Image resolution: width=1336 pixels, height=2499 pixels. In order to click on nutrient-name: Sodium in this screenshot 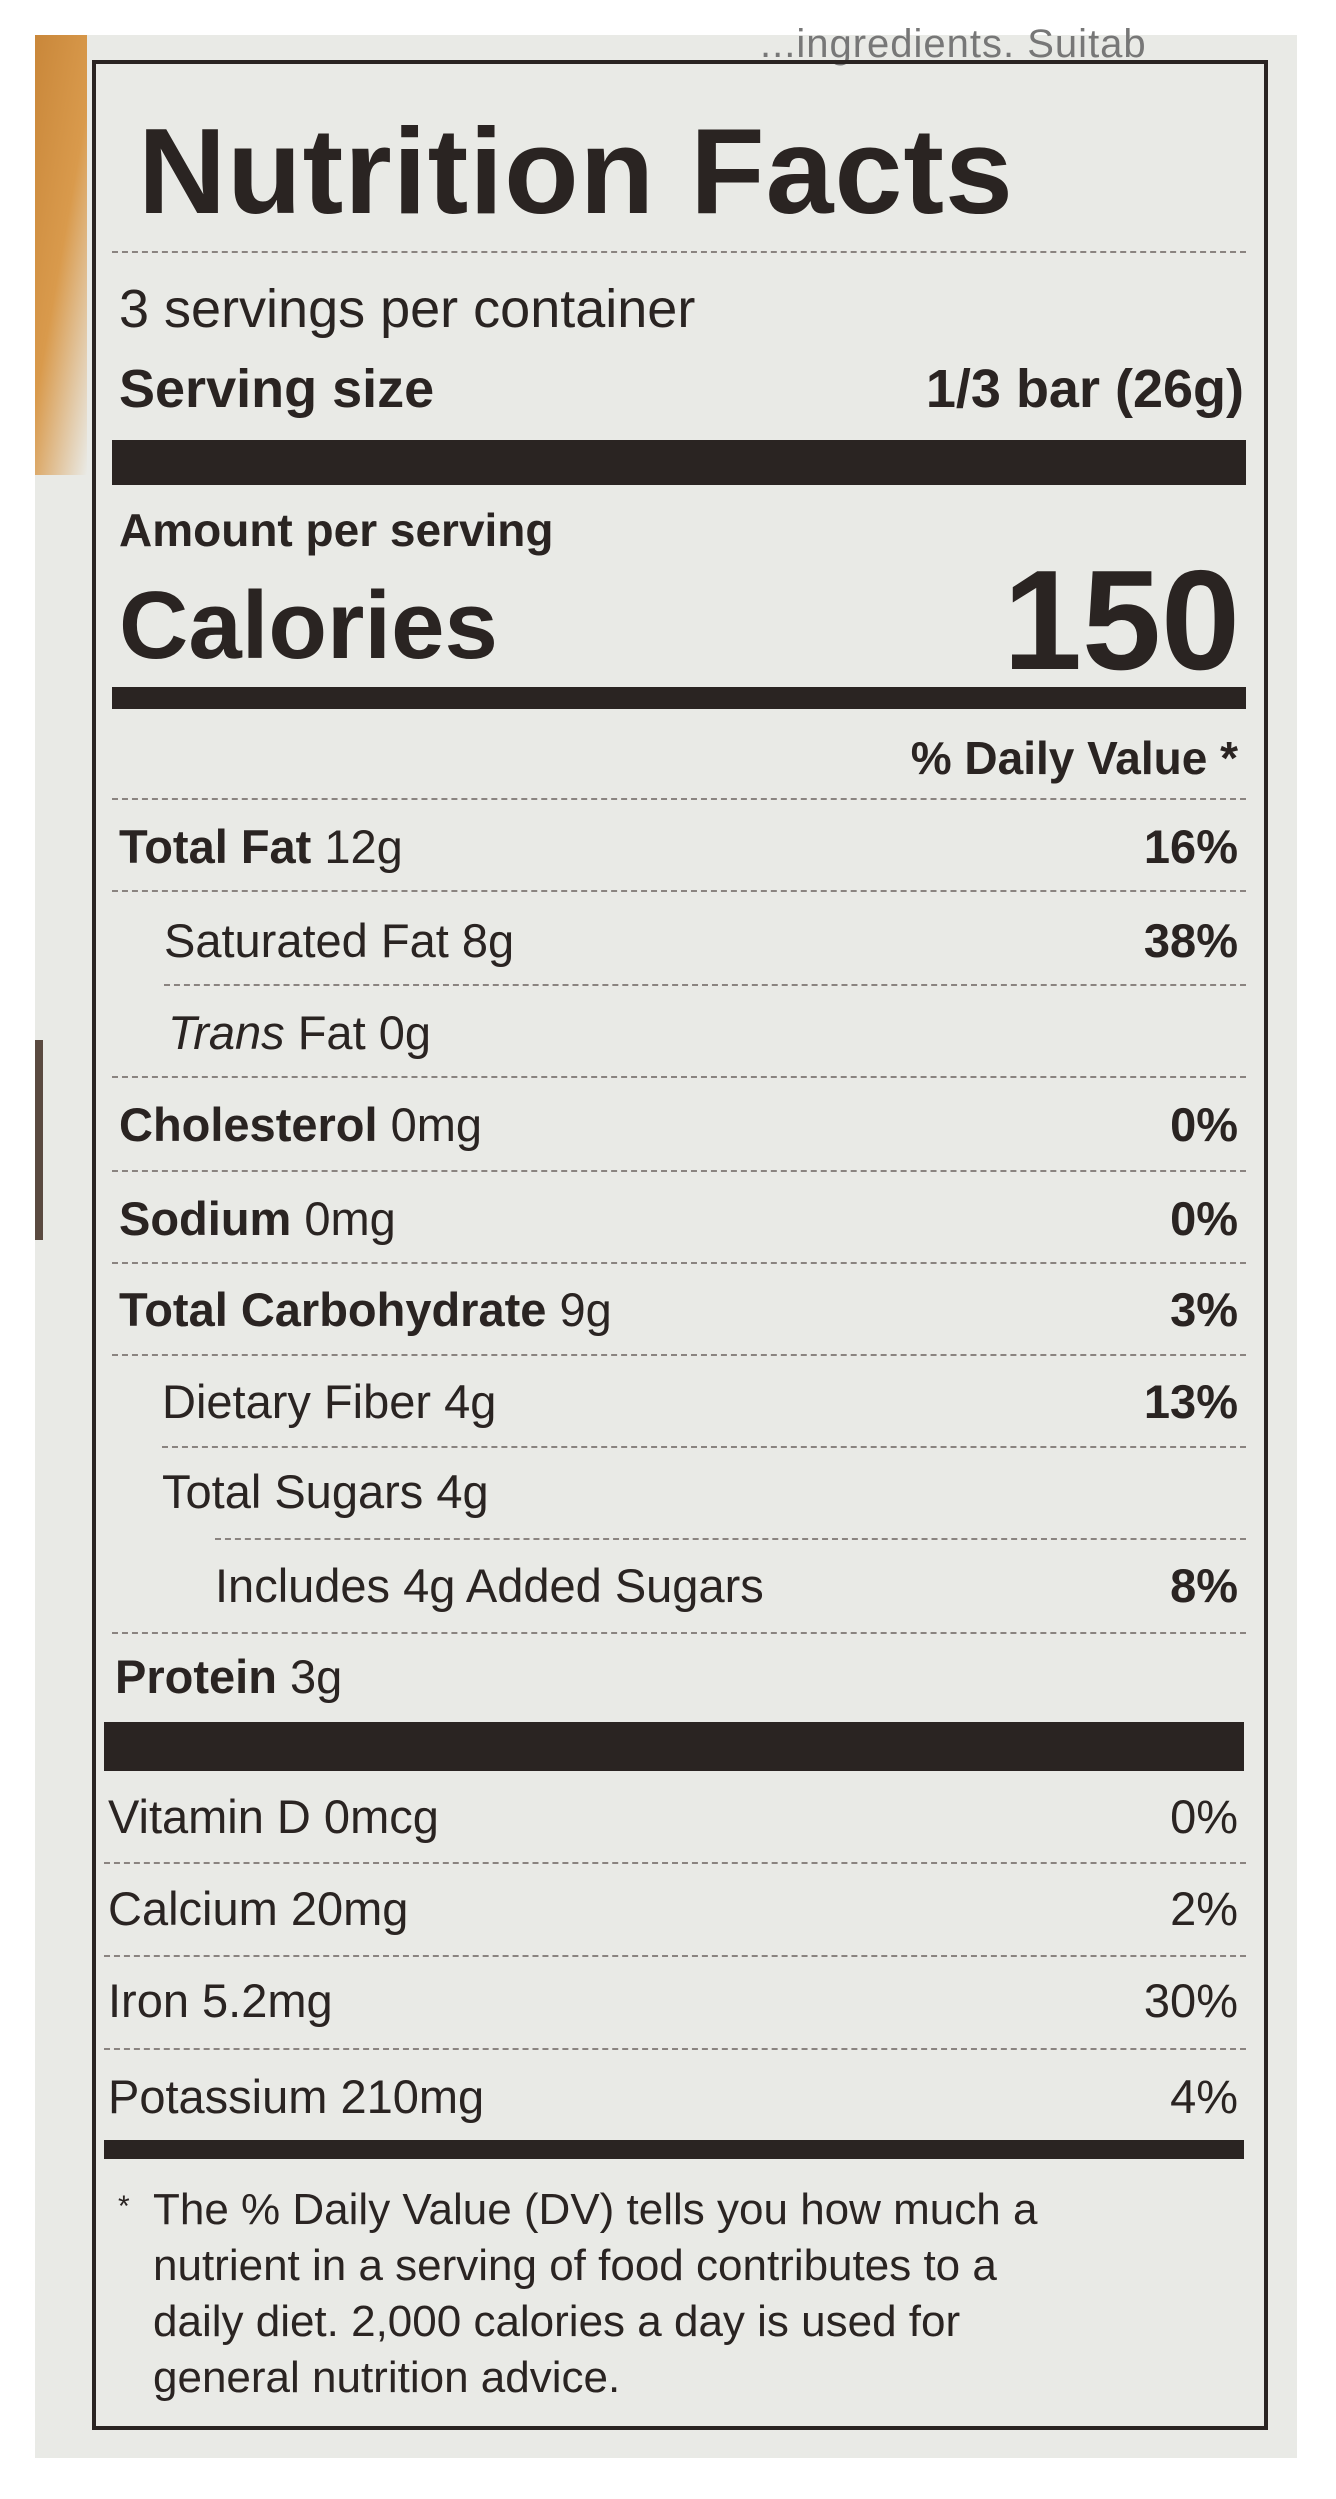, I will do `click(205, 1218)`.